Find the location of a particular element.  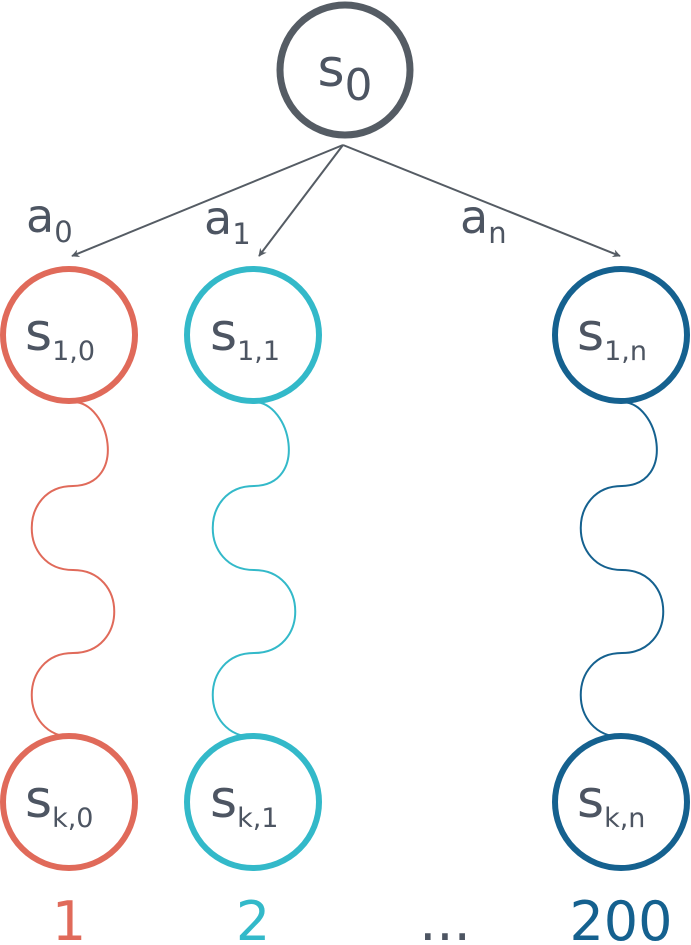

root-label: s0 is located at coordinates (344, 75).